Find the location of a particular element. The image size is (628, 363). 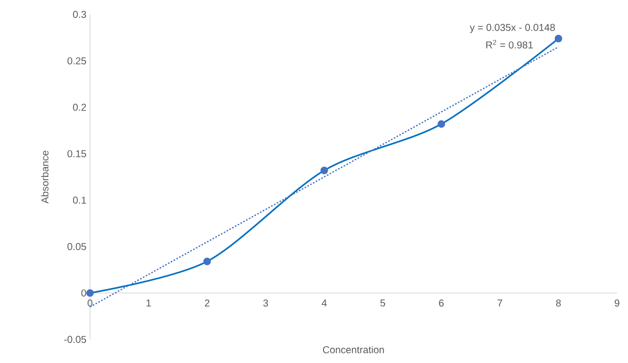

x-tick-label: 3 is located at coordinates (265, 303).